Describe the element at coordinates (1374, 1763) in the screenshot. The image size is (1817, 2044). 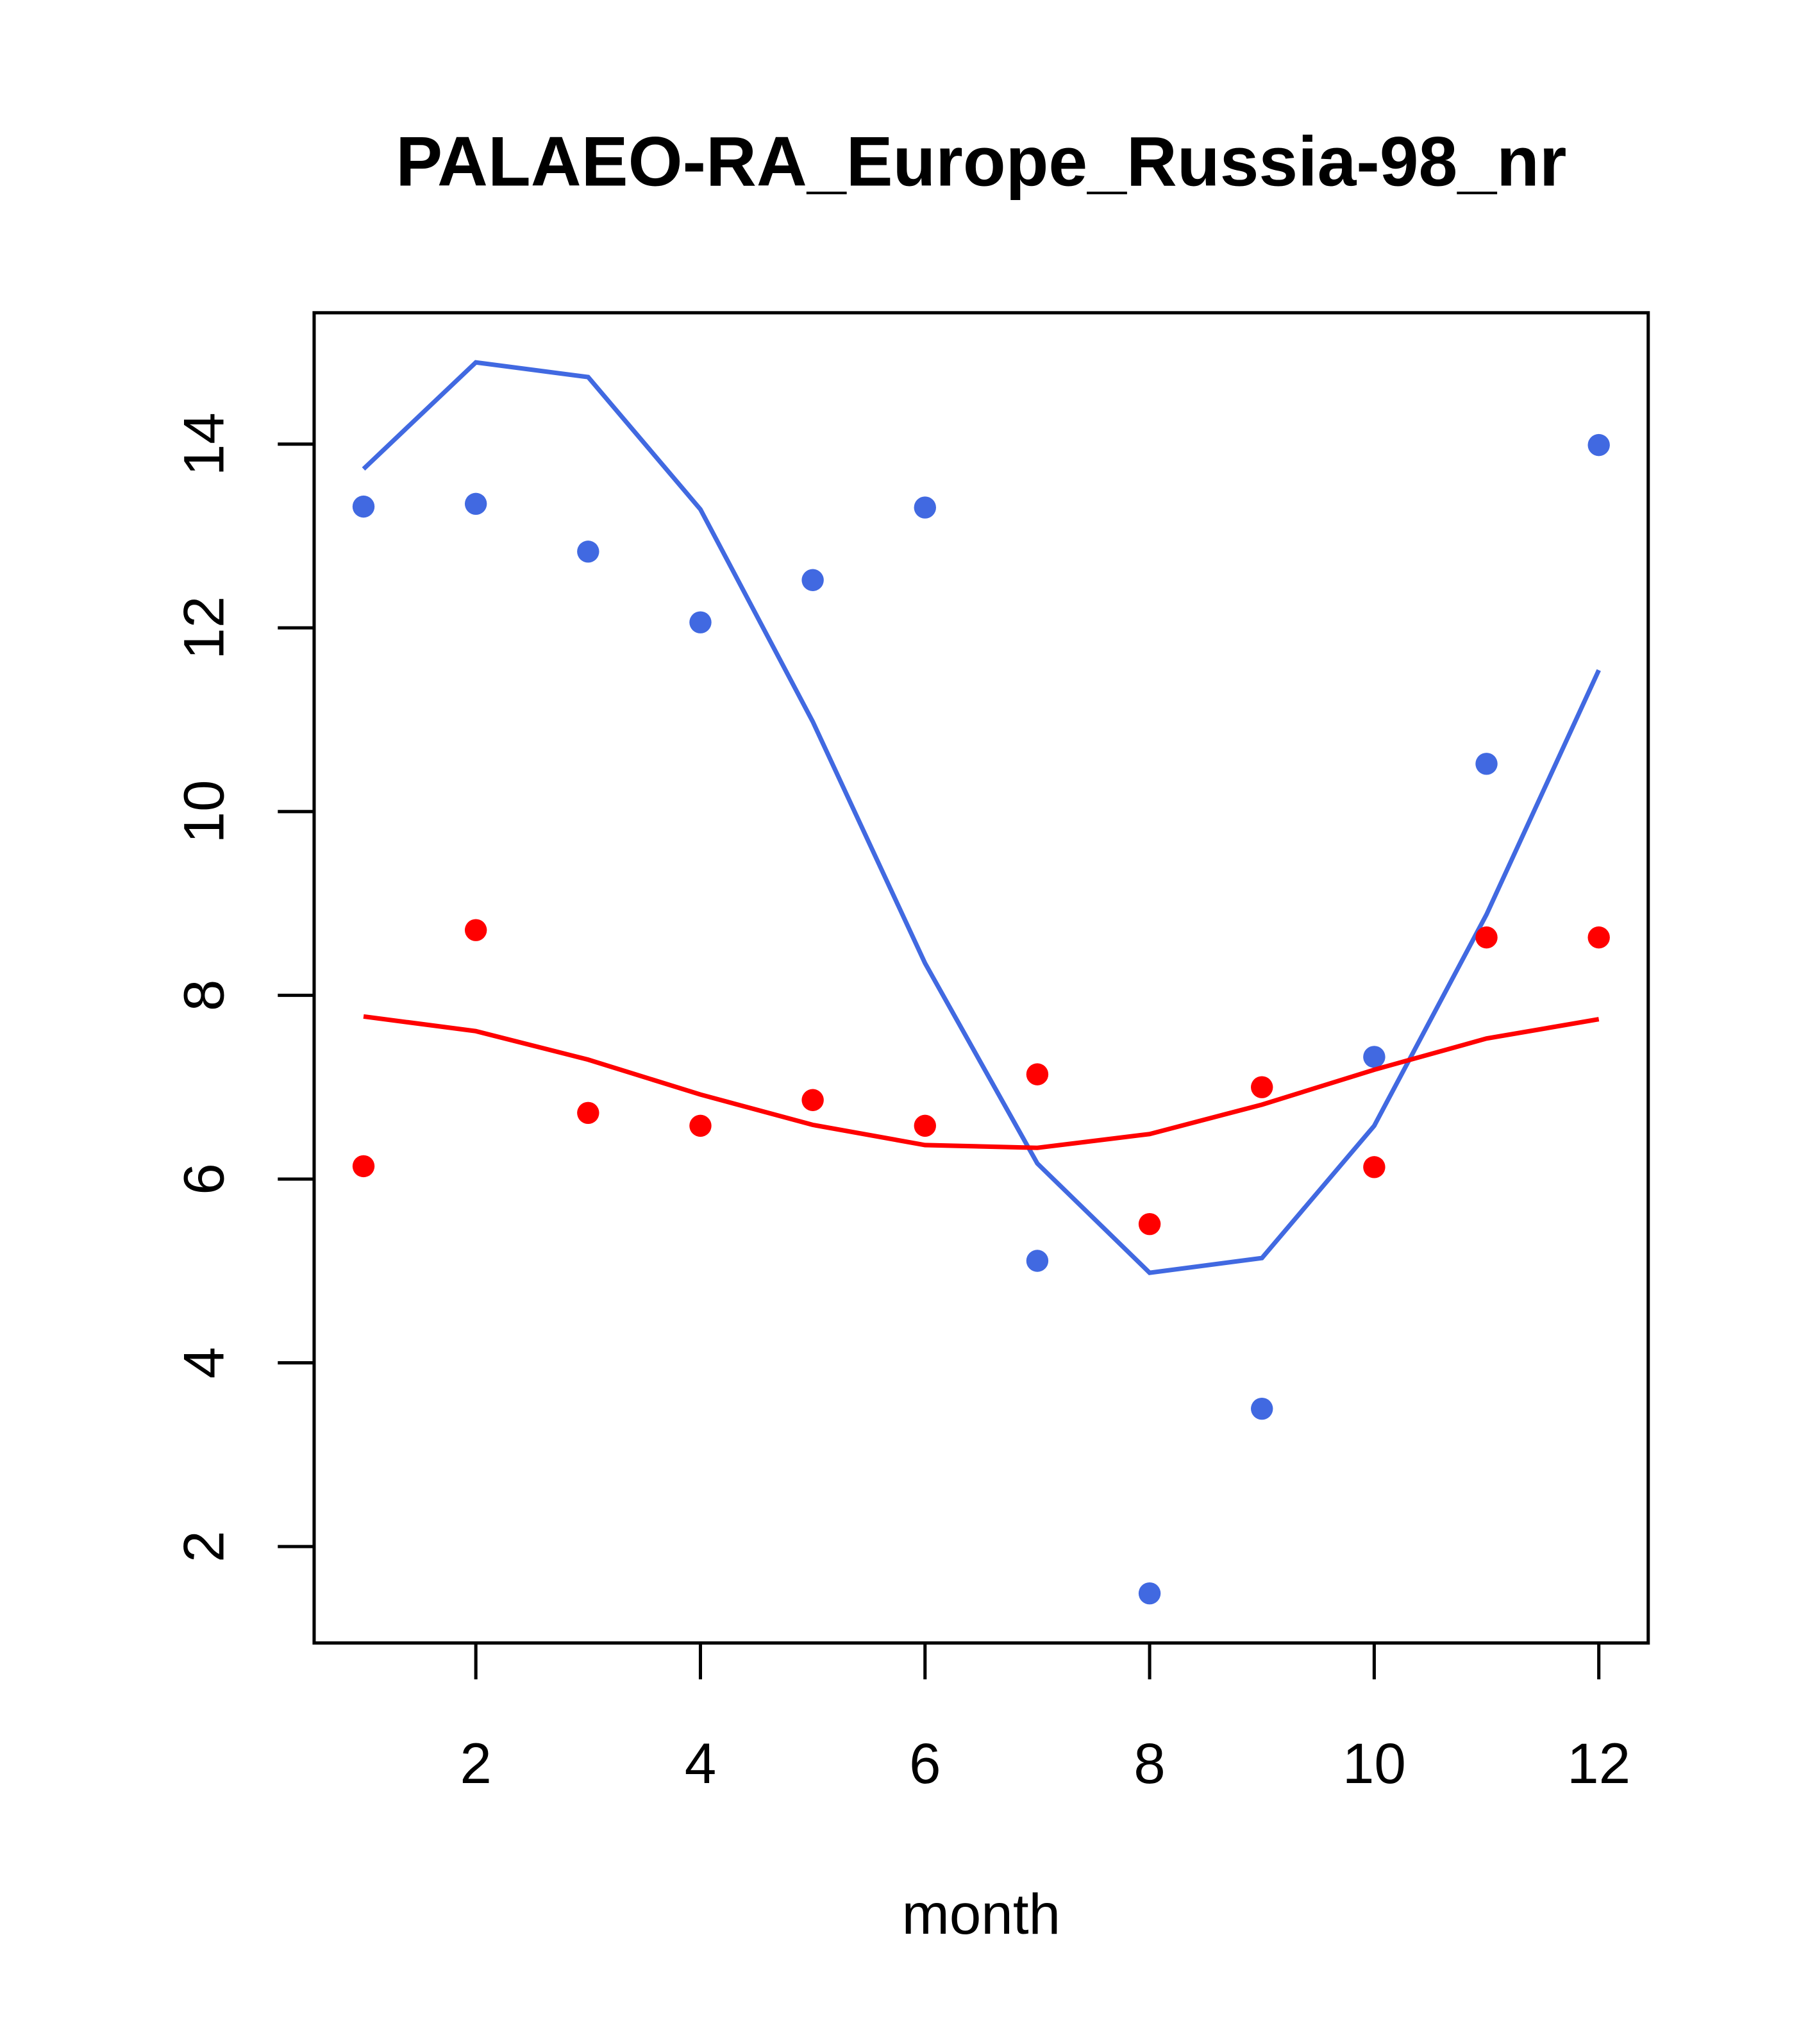
I see `x-tick-label: 10` at that location.